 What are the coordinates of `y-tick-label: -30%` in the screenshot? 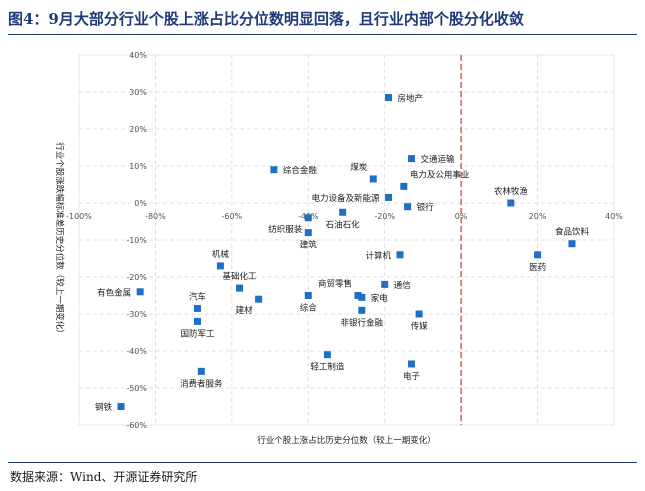 It's located at (136, 314).